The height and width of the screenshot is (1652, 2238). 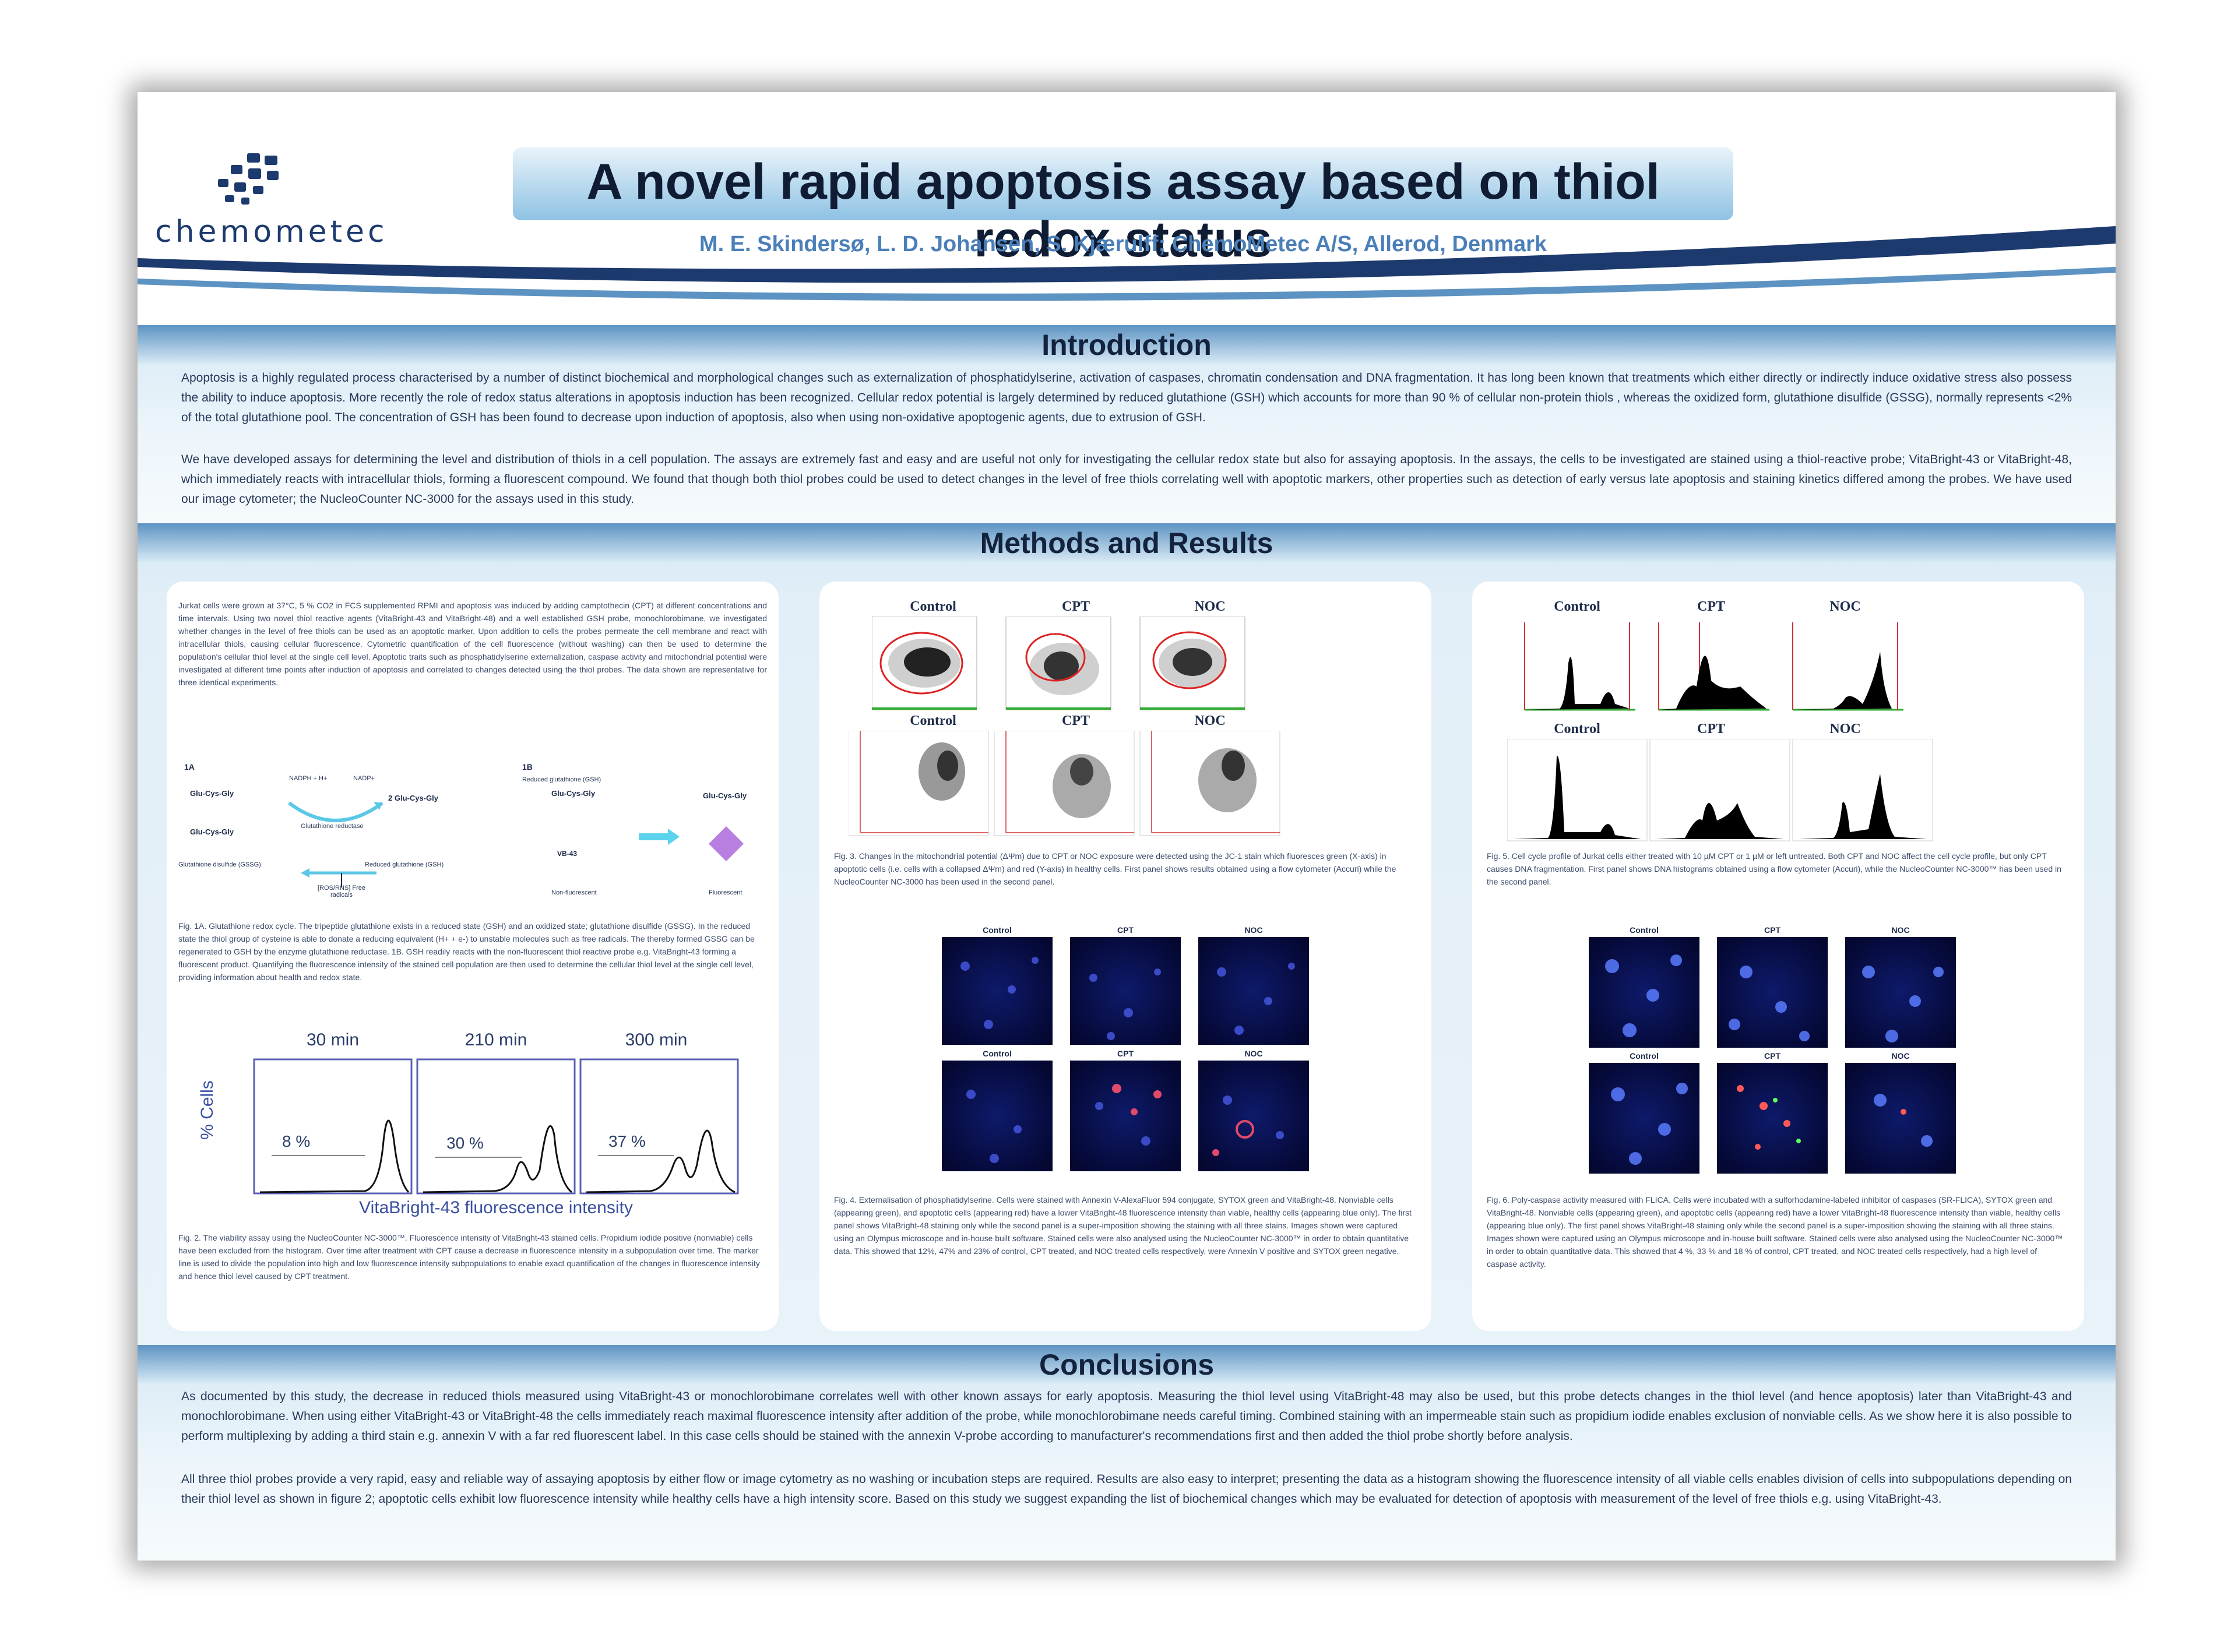 What do you see at coordinates (1644, 1118) in the screenshot?
I see `fig6-overlay-control` at bounding box center [1644, 1118].